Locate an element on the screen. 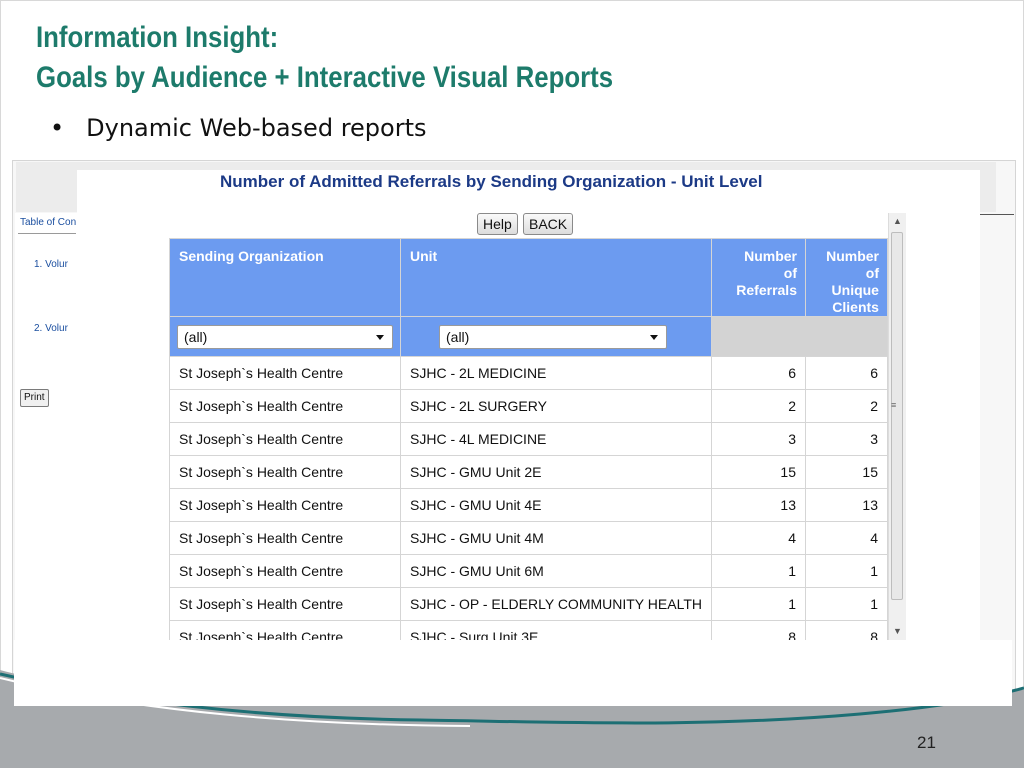 Image resolution: width=1024 pixels, height=768 pixels. toc-item-1: 1. Volur is located at coordinates (51, 264).